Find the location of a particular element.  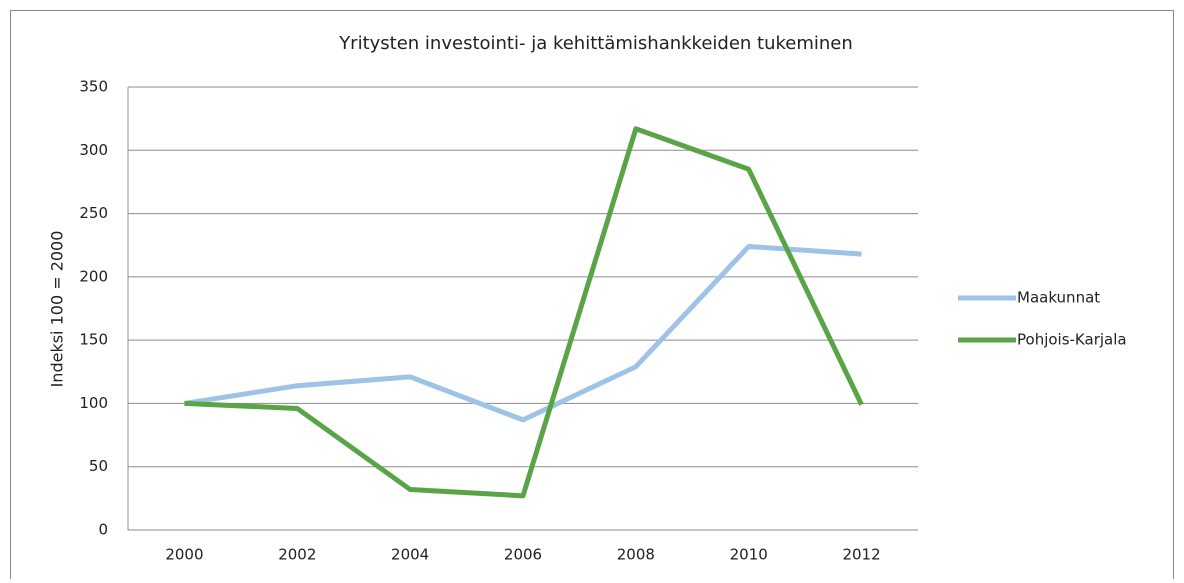

x-tick-label: 2006 is located at coordinates (523, 555).